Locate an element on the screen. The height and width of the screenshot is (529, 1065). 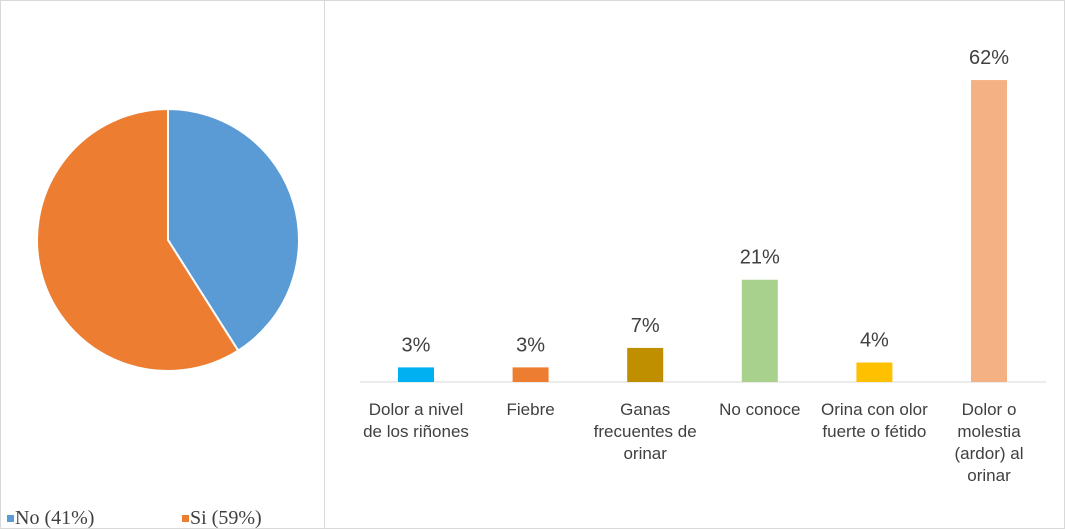
category-label: Dolor o molestia (ardor) al orinar is located at coordinates (989, 442).